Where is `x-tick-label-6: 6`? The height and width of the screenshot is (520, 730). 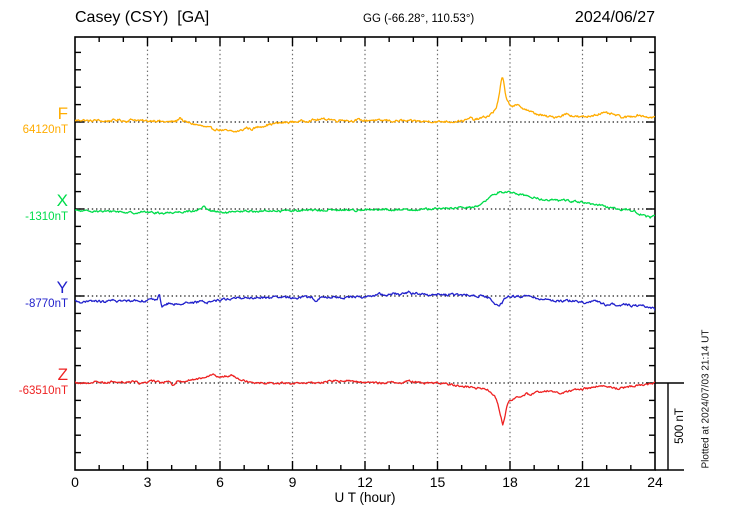
x-tick-label-6: 6 is located at coordinates (220, 482).